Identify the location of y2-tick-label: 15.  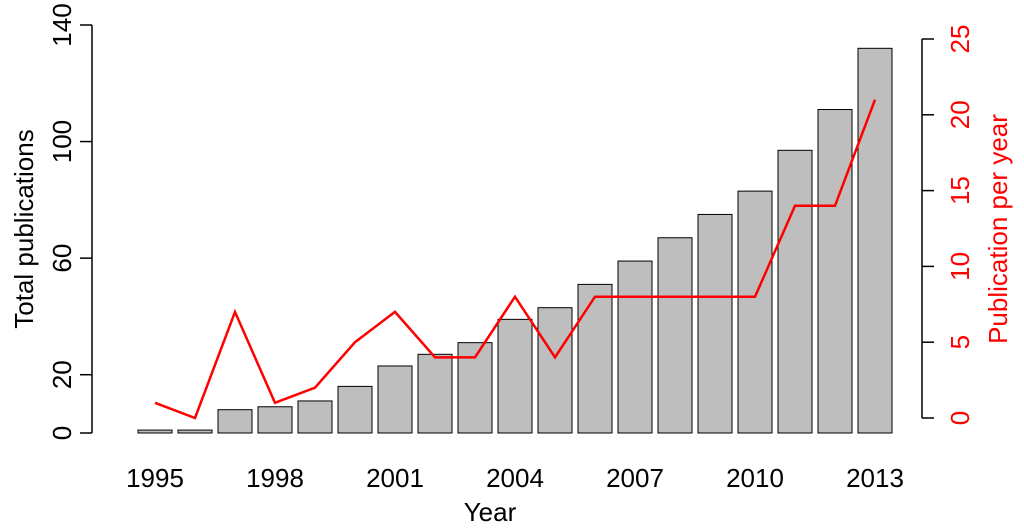
(960, 190).